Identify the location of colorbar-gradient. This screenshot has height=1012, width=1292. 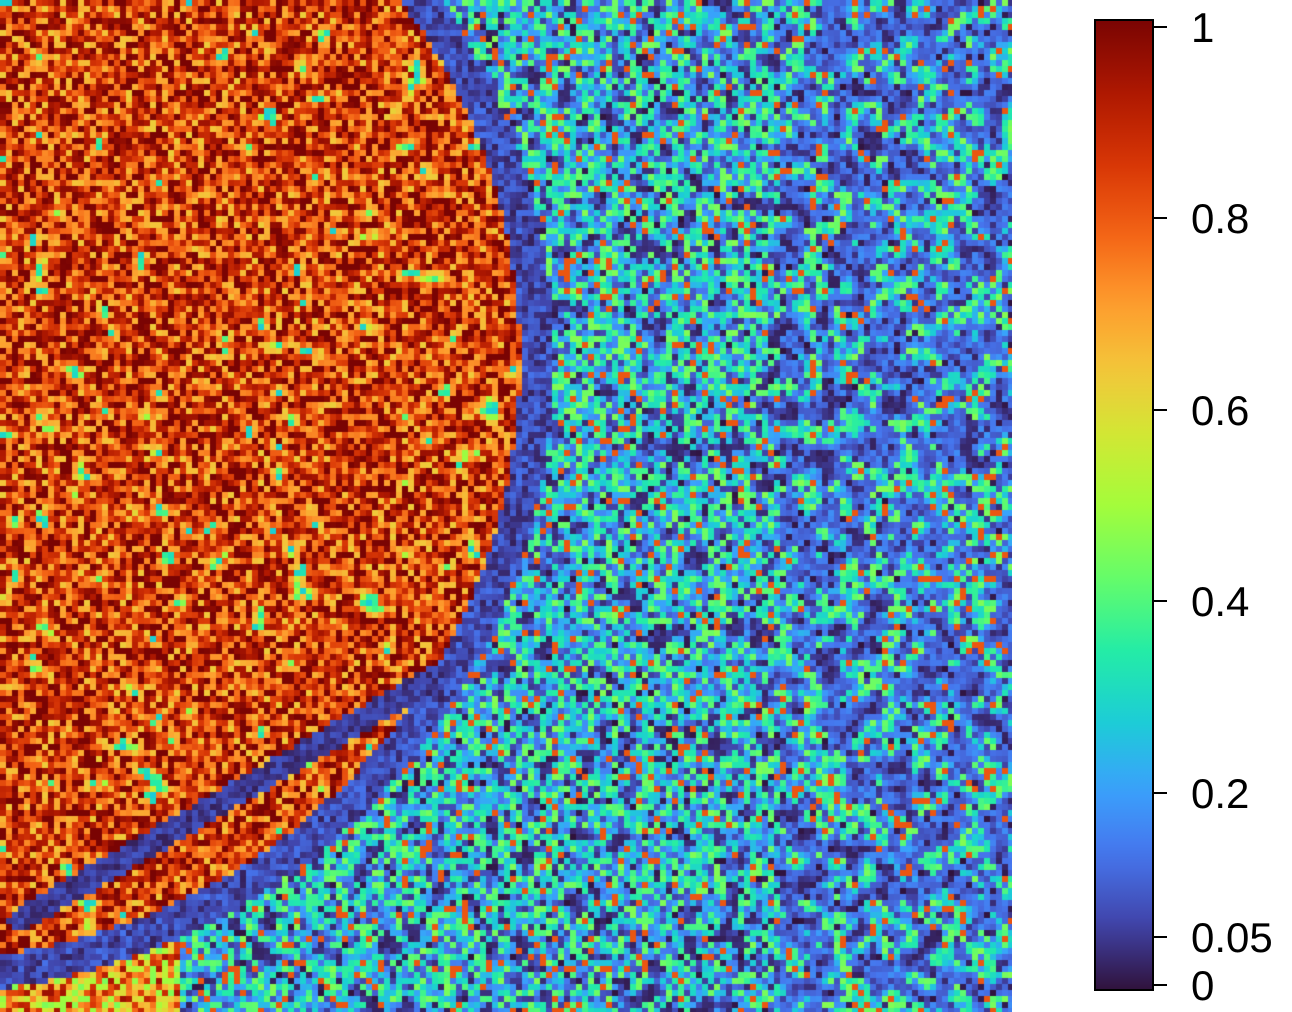
(1124, 505).